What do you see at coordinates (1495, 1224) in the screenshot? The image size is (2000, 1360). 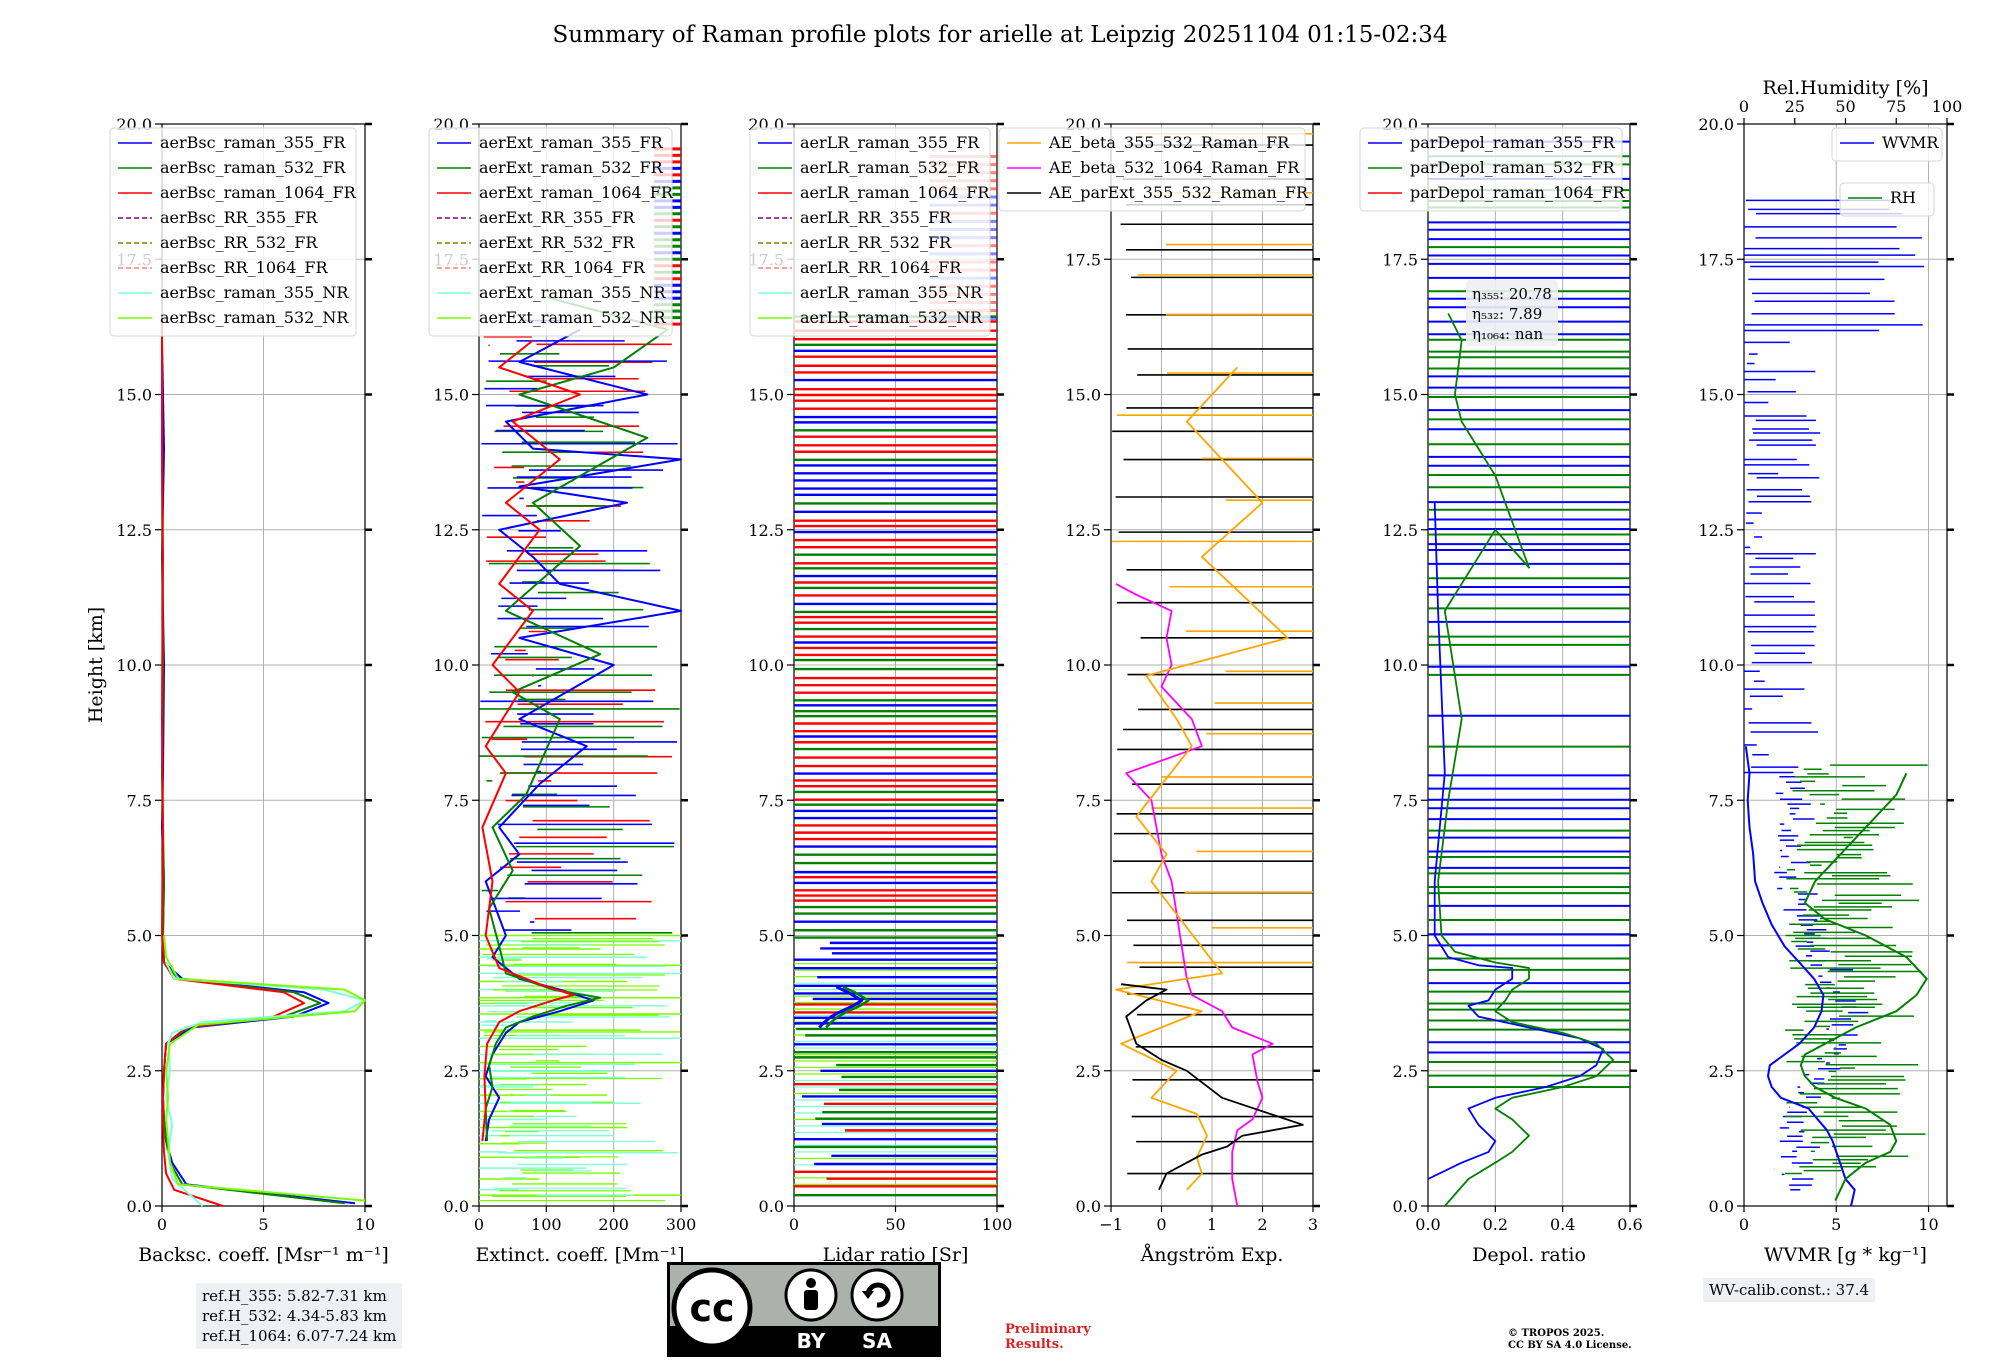 I see `x-tick-label: 0.2` at bounding box center [1495, 1224].